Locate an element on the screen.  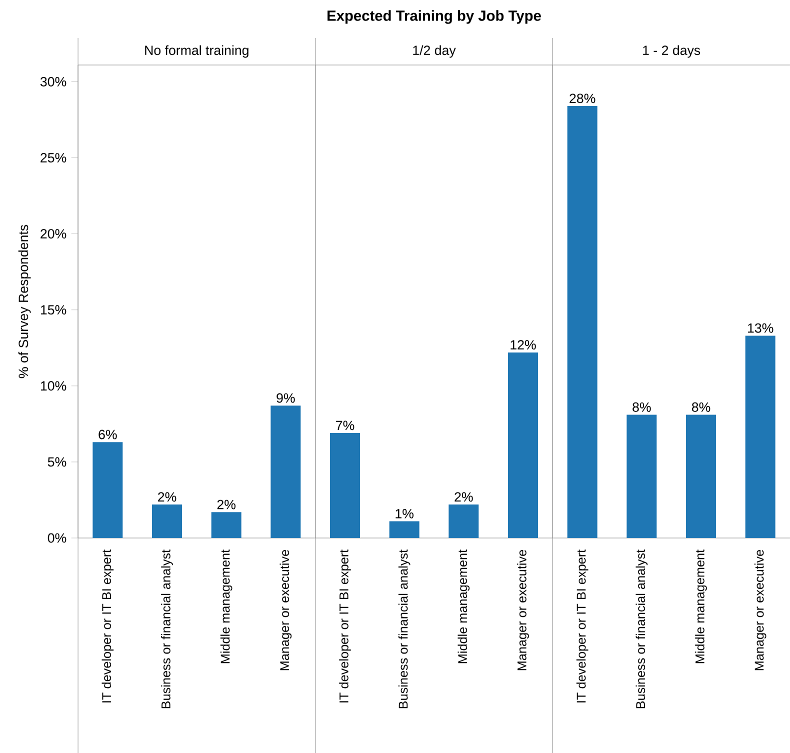
y-tick-label: 20% is located at coordinates (53, 234).